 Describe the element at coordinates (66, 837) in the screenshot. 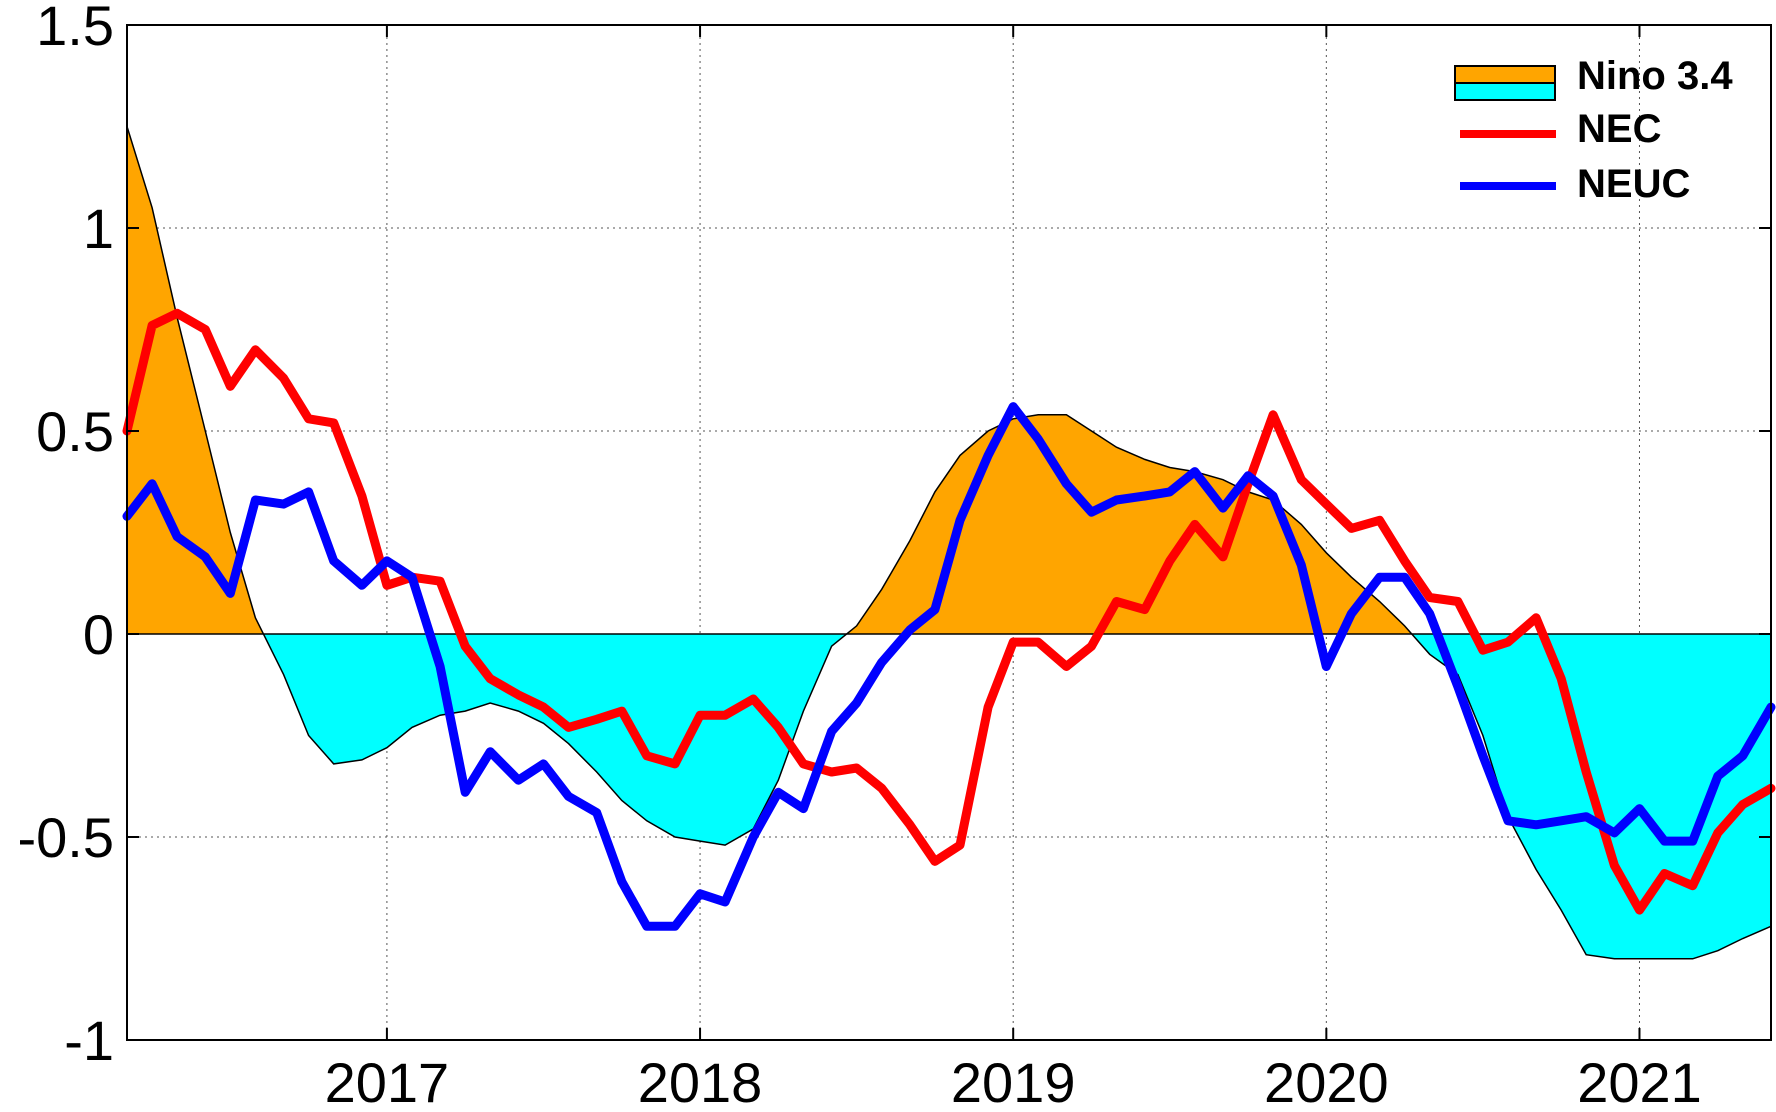

I see `y-tick-label-4: -0.5` at that location.